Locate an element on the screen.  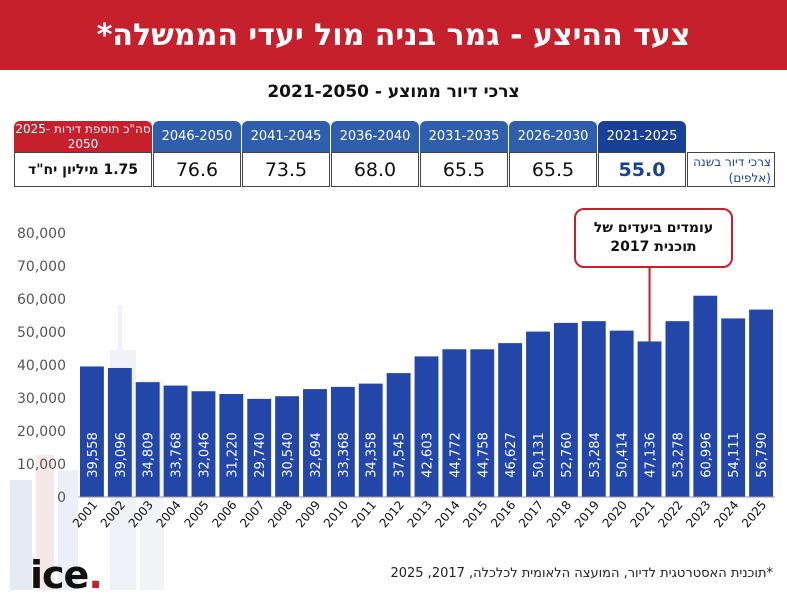
y-tick-label: 70,000 is located at coordinates (41, 267).